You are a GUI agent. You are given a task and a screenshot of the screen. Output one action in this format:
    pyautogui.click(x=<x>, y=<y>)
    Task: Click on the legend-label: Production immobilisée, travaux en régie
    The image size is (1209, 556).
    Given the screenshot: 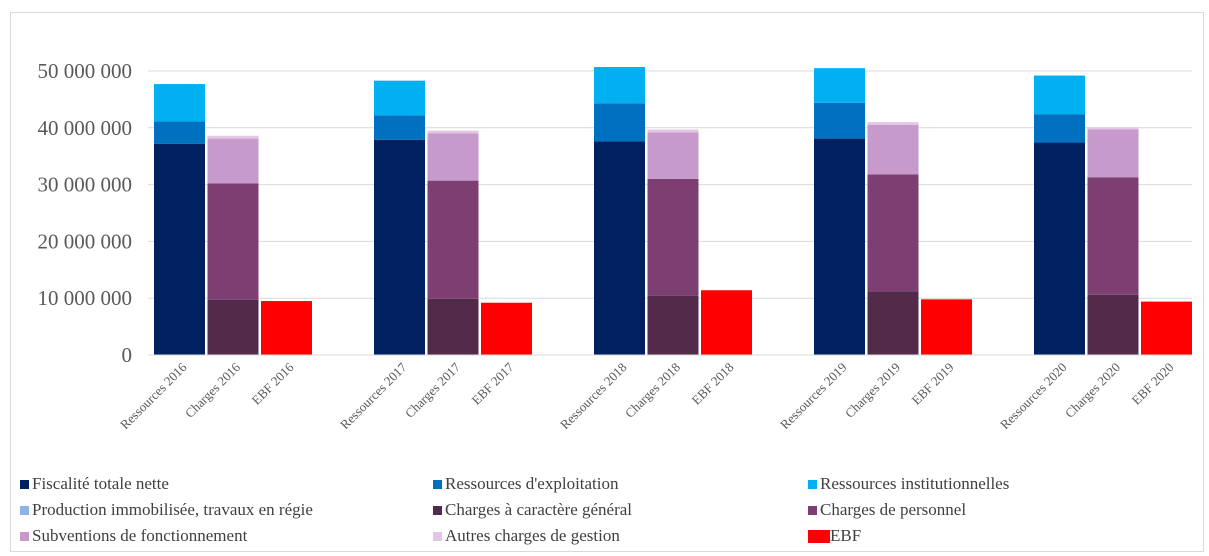 What is the action you would take?
    pyautogui.click(x=172, y=509)
    